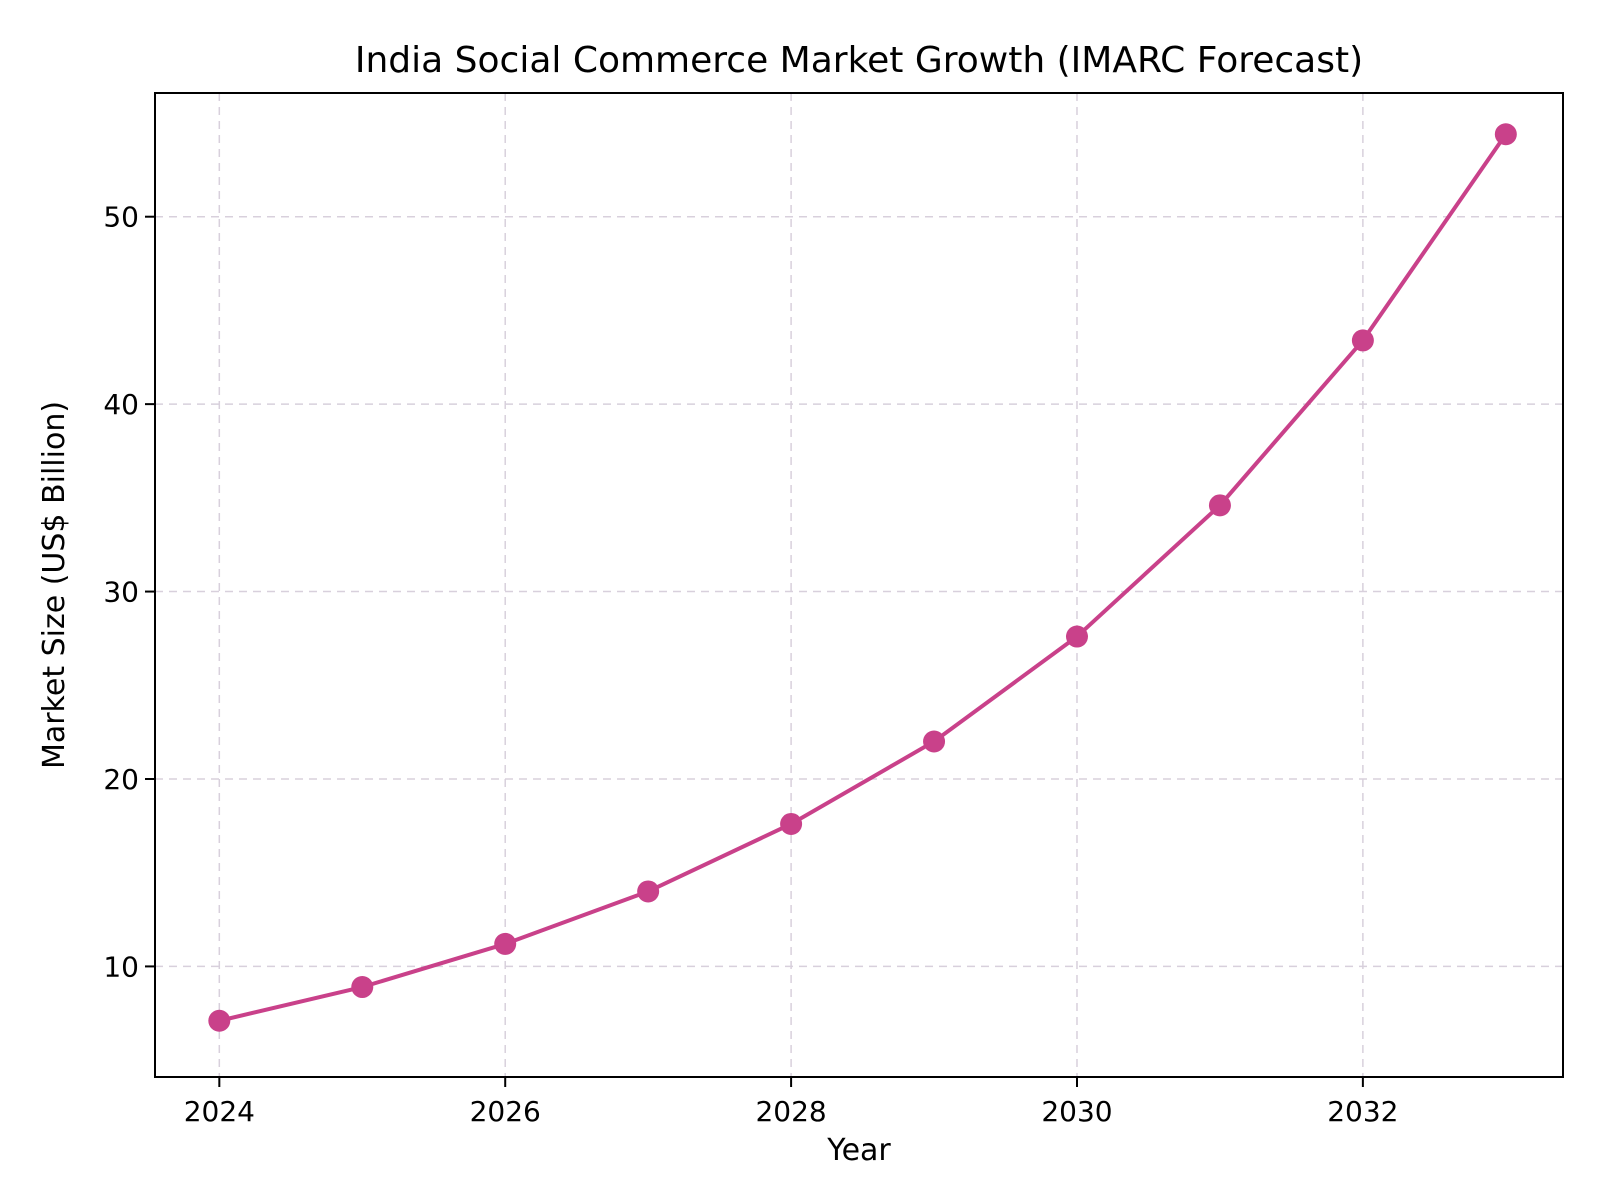 The height and width of the screenshot is (1204, 1600). What do you see at coordinates (505, 943) in the screenshot?
I see `data-point-2026` at bounding box center [505, 943].